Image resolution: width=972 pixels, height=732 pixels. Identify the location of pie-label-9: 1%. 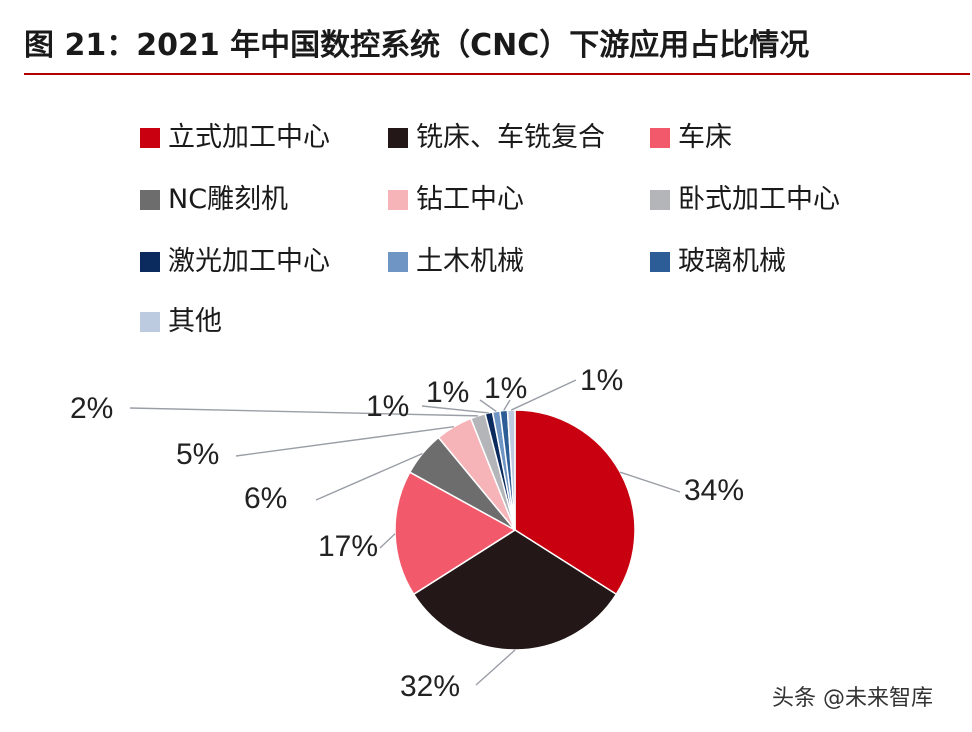
(601, 380).